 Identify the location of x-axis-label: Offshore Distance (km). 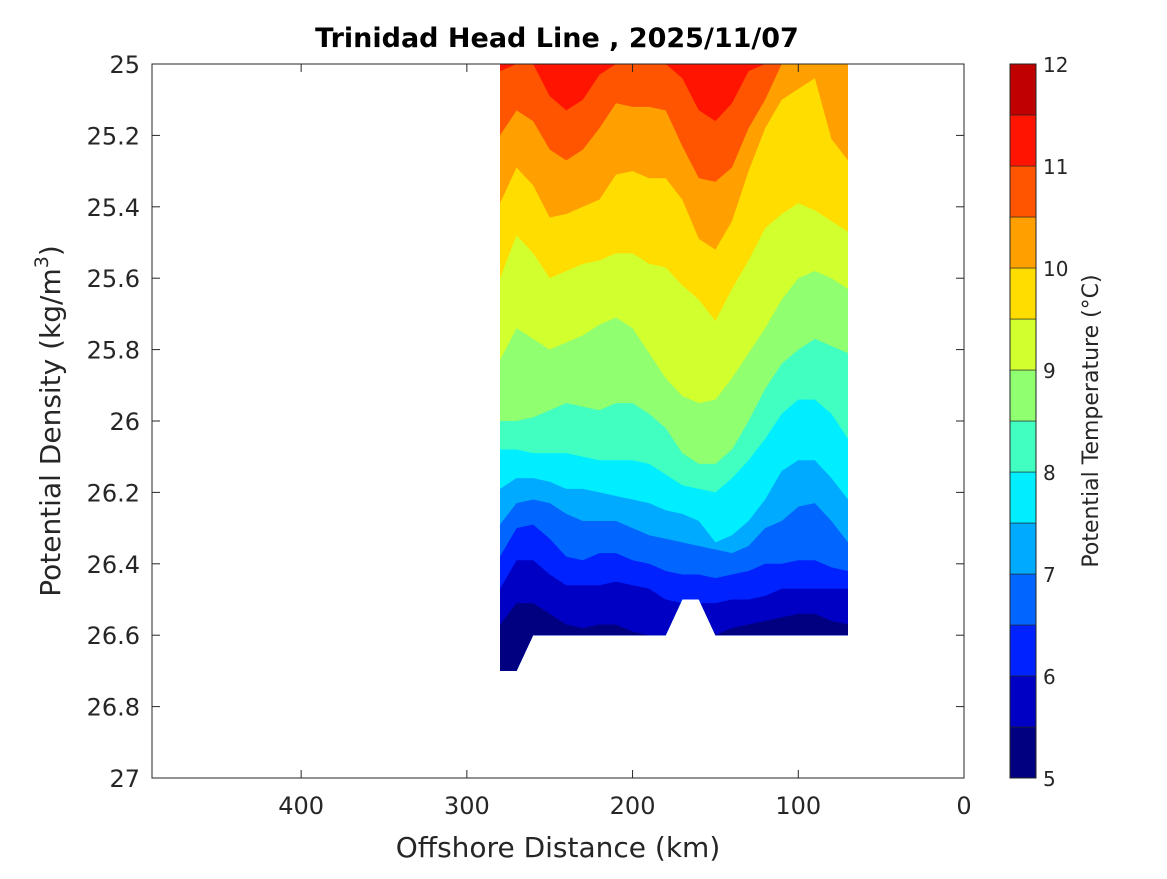
(558, 847).